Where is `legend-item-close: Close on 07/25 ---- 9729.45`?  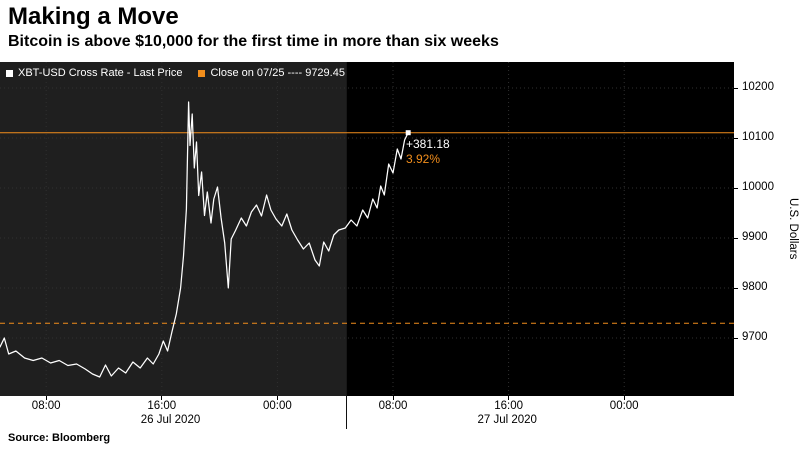
legend-item-close: Close on 07/25 ---- 9729.45 is located at coordinates (271, 73).